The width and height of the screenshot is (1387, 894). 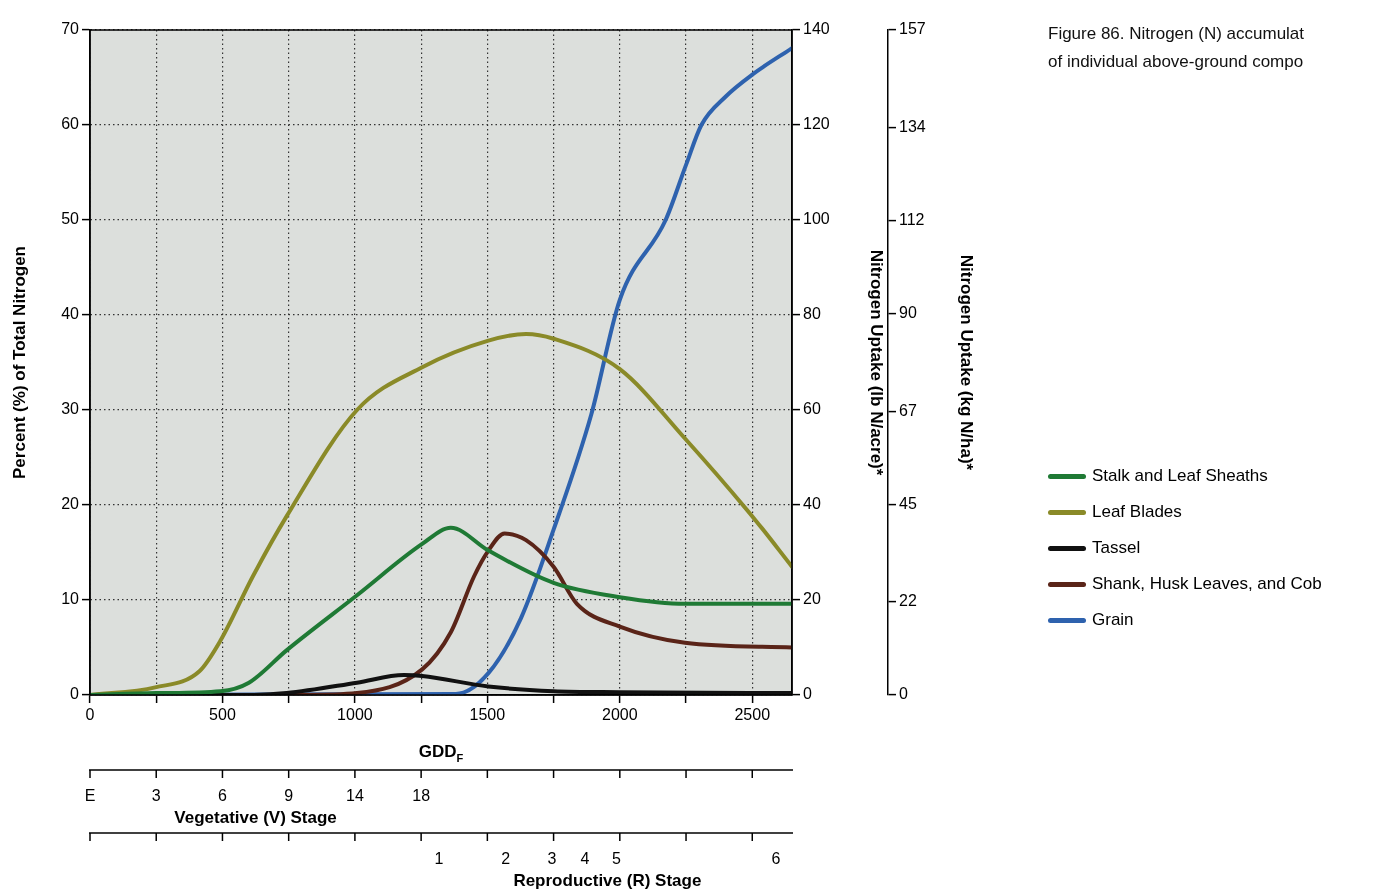 I want to click on y-tick-label: 50, so click(x=70, y=219).